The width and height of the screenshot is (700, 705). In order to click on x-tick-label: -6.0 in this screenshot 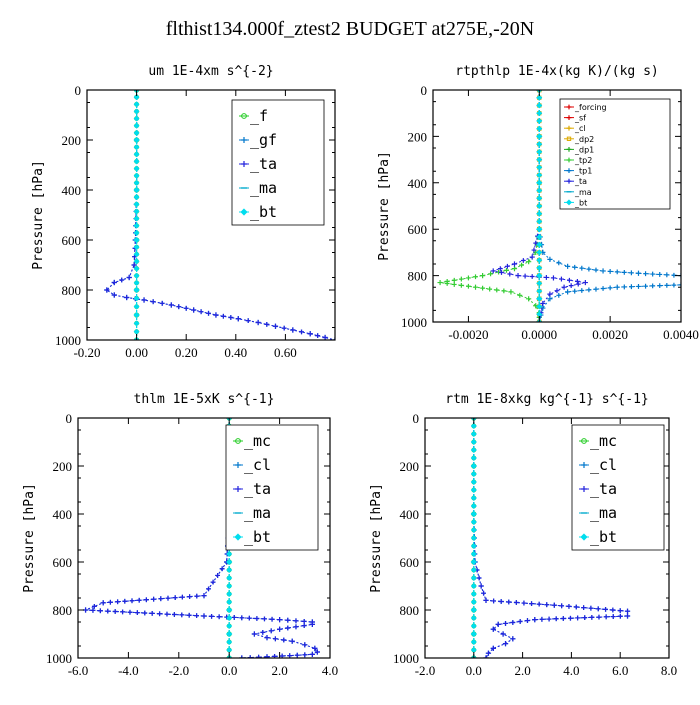, I will do `click(78, 670)`.